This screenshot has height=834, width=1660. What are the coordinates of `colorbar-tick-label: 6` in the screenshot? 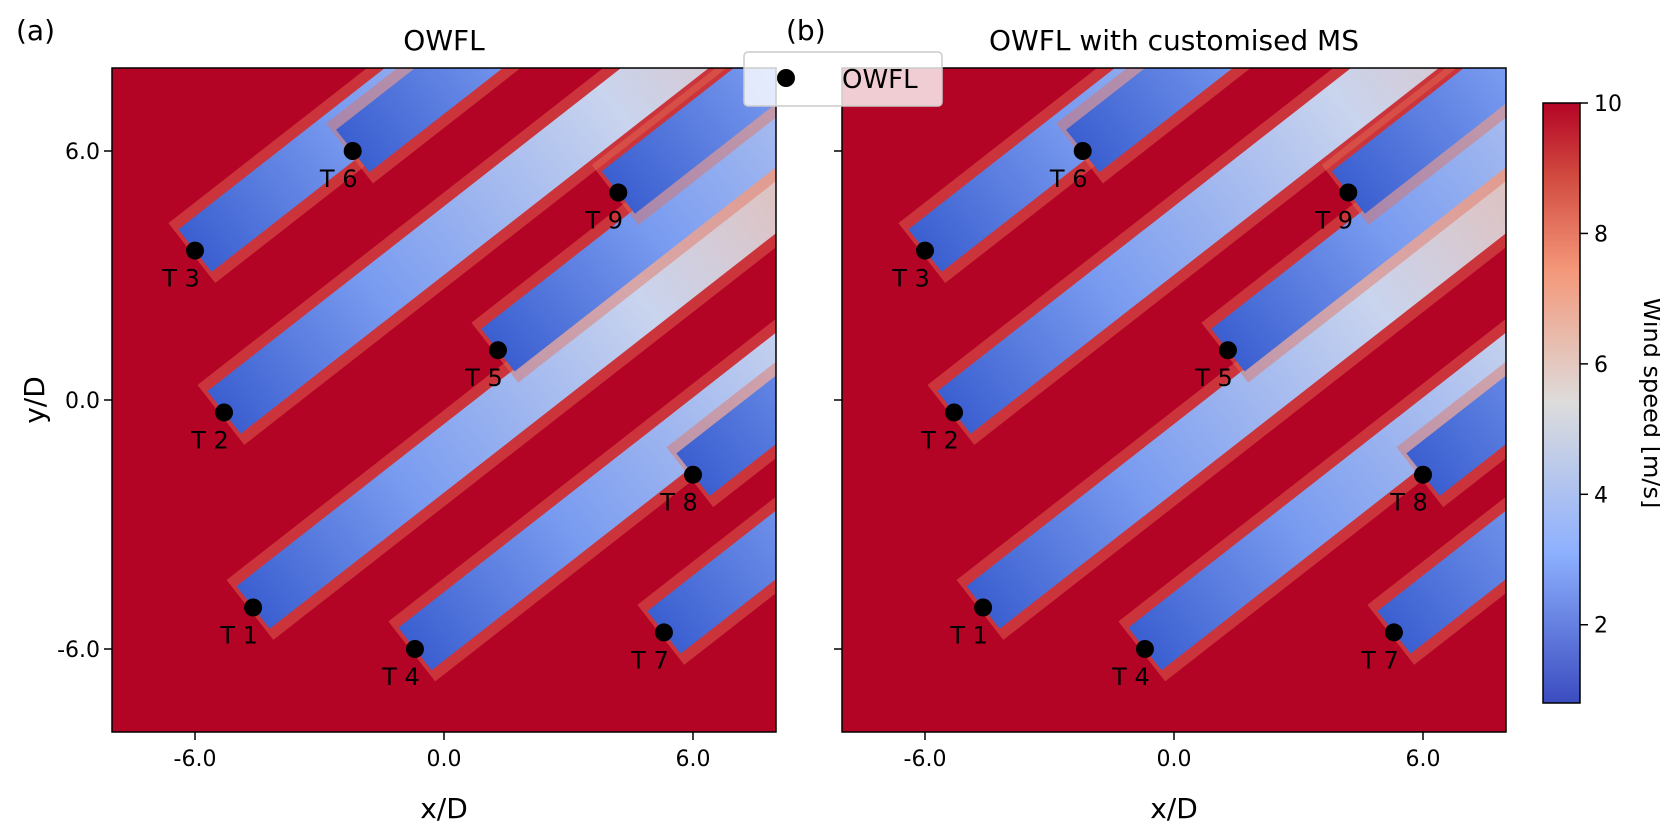 It's located at (1601, 365).